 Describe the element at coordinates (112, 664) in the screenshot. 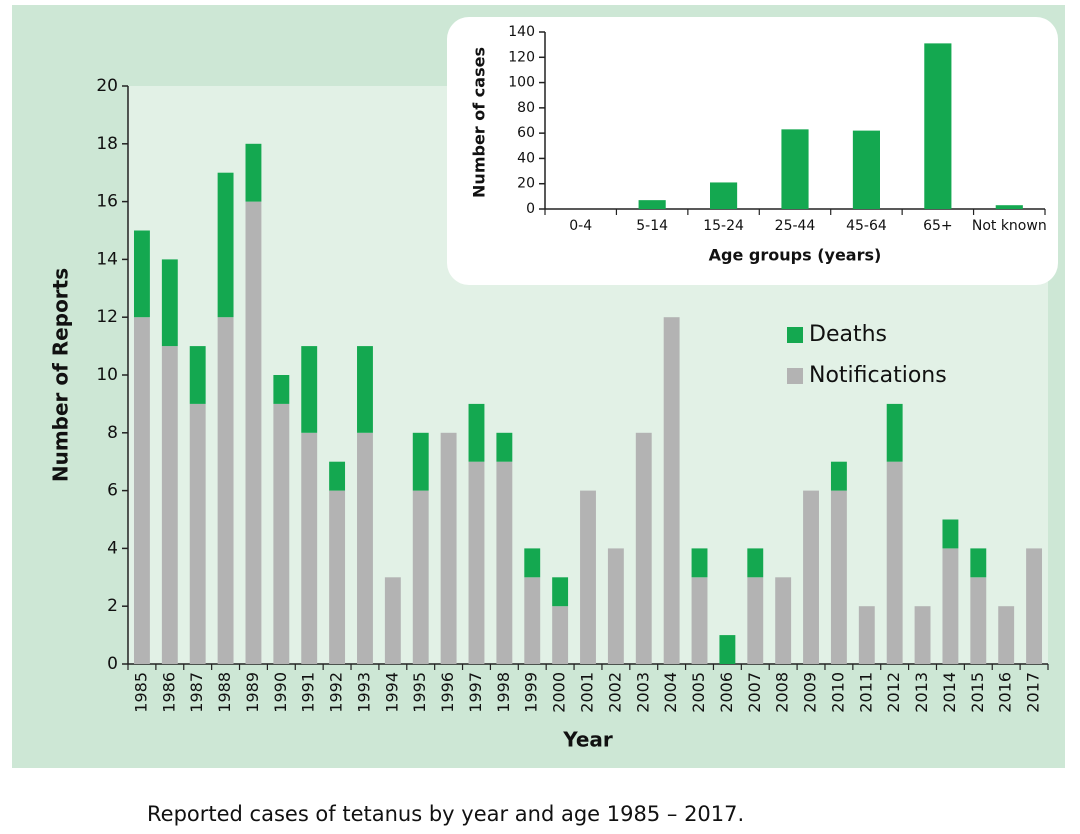

I see `y-tick-label: 0` at that location.